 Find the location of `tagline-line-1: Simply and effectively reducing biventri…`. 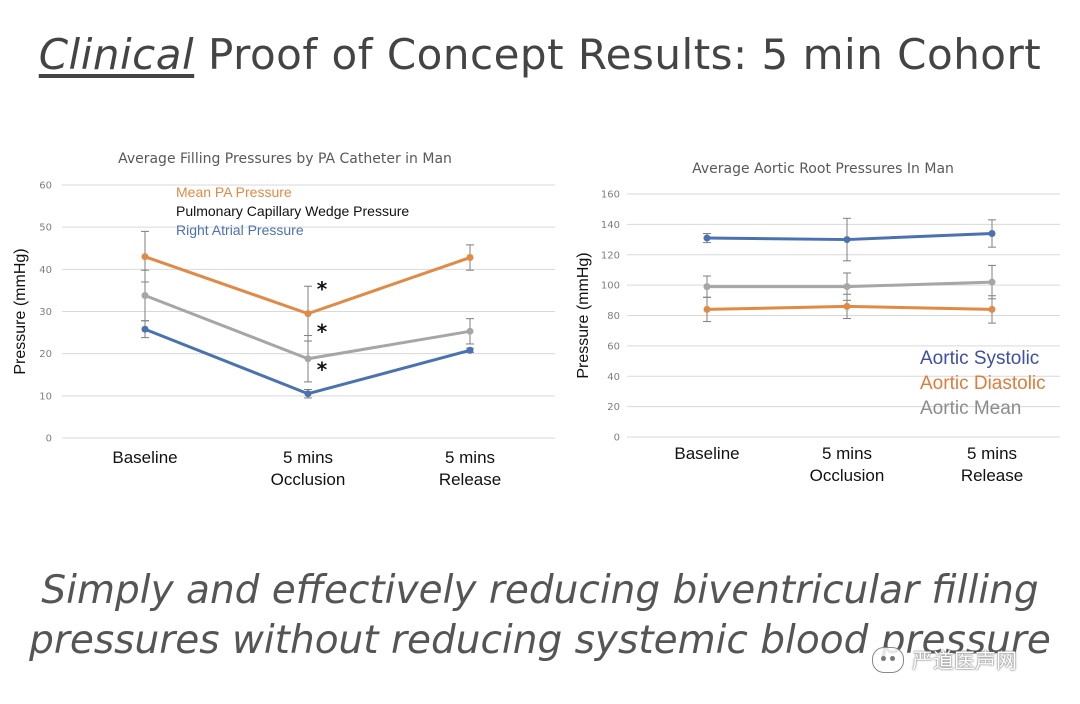

tagline-line-1: Simply and effectively reducing biventri… is located at coordinates (540, 590).